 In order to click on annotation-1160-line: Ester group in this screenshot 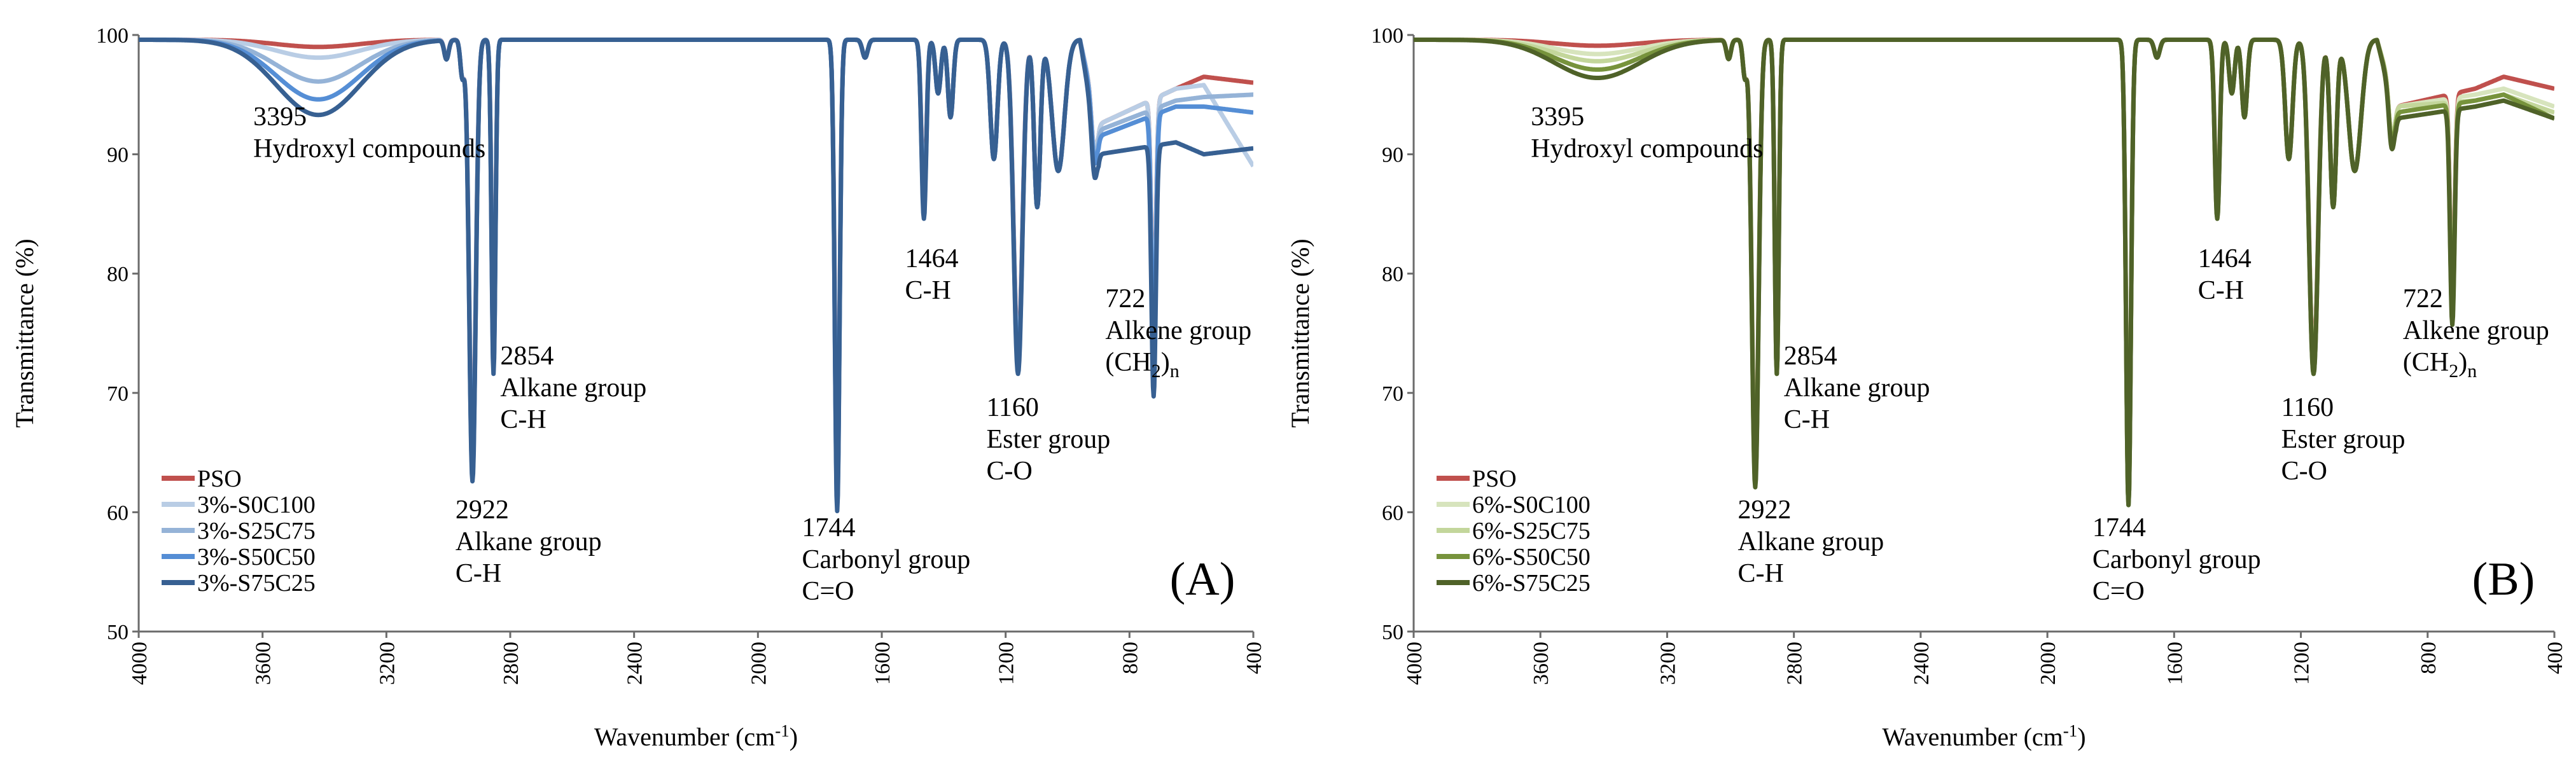, I will do `click(1048, 439)`.